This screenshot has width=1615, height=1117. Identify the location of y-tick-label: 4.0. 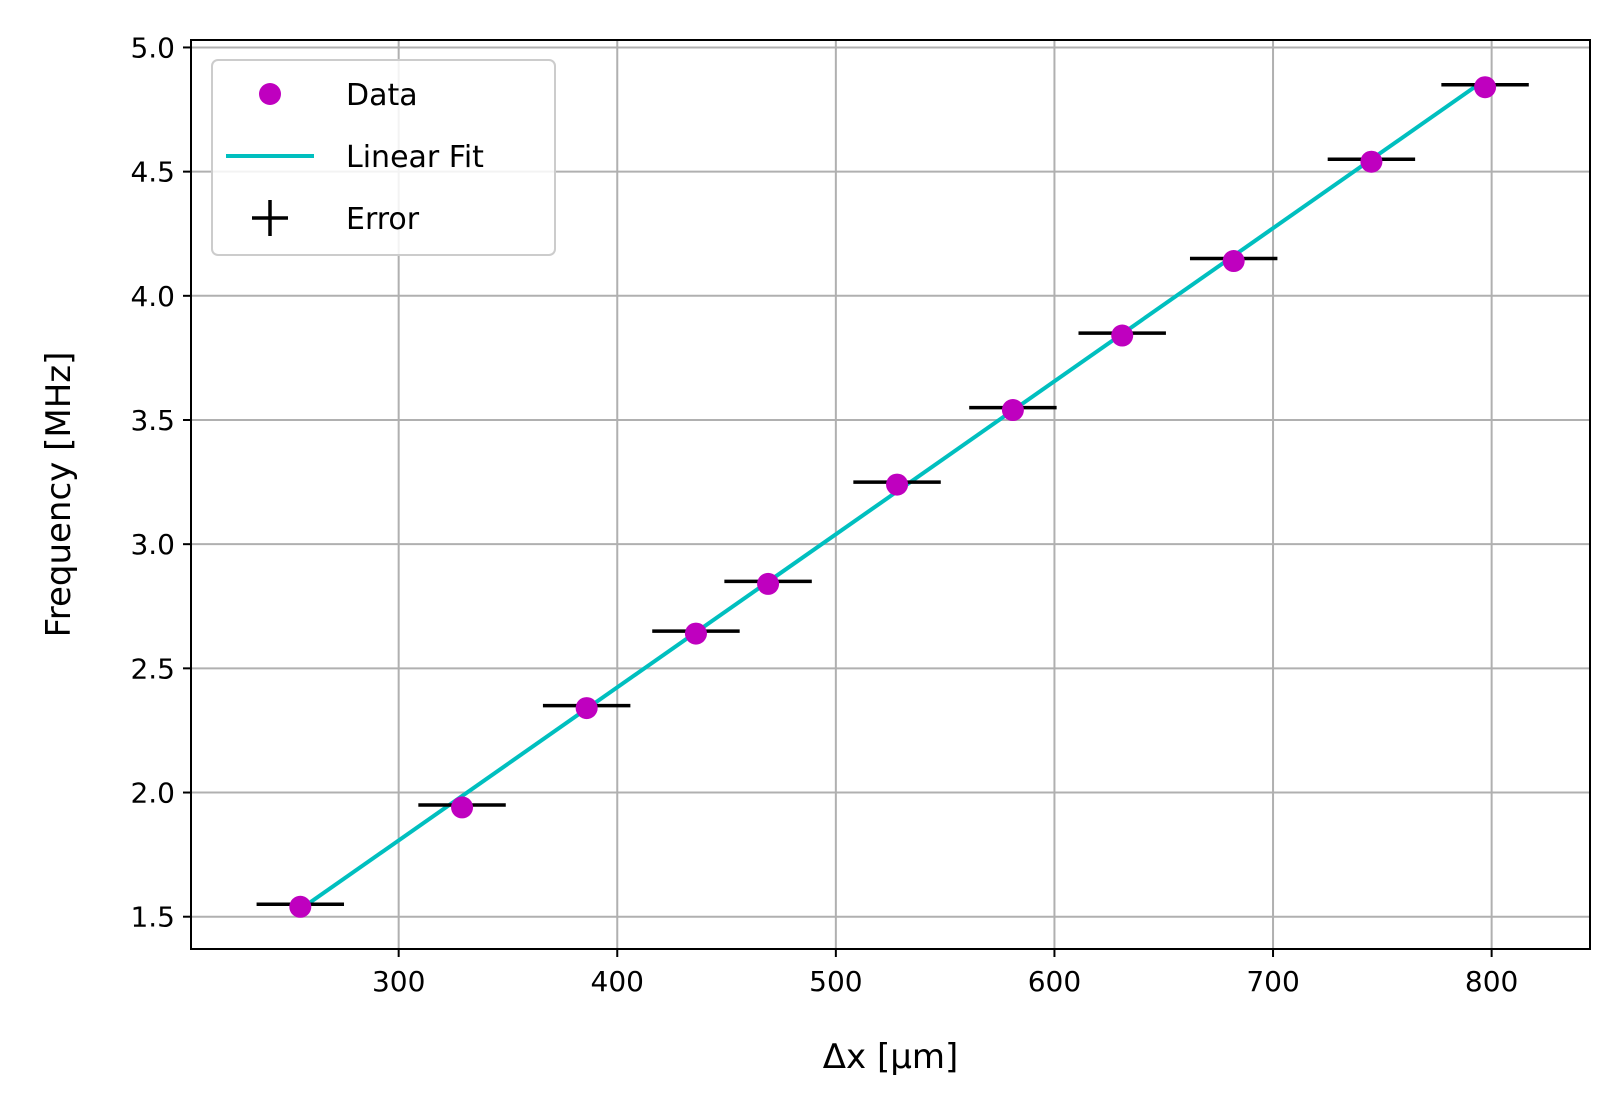
(152, 296).